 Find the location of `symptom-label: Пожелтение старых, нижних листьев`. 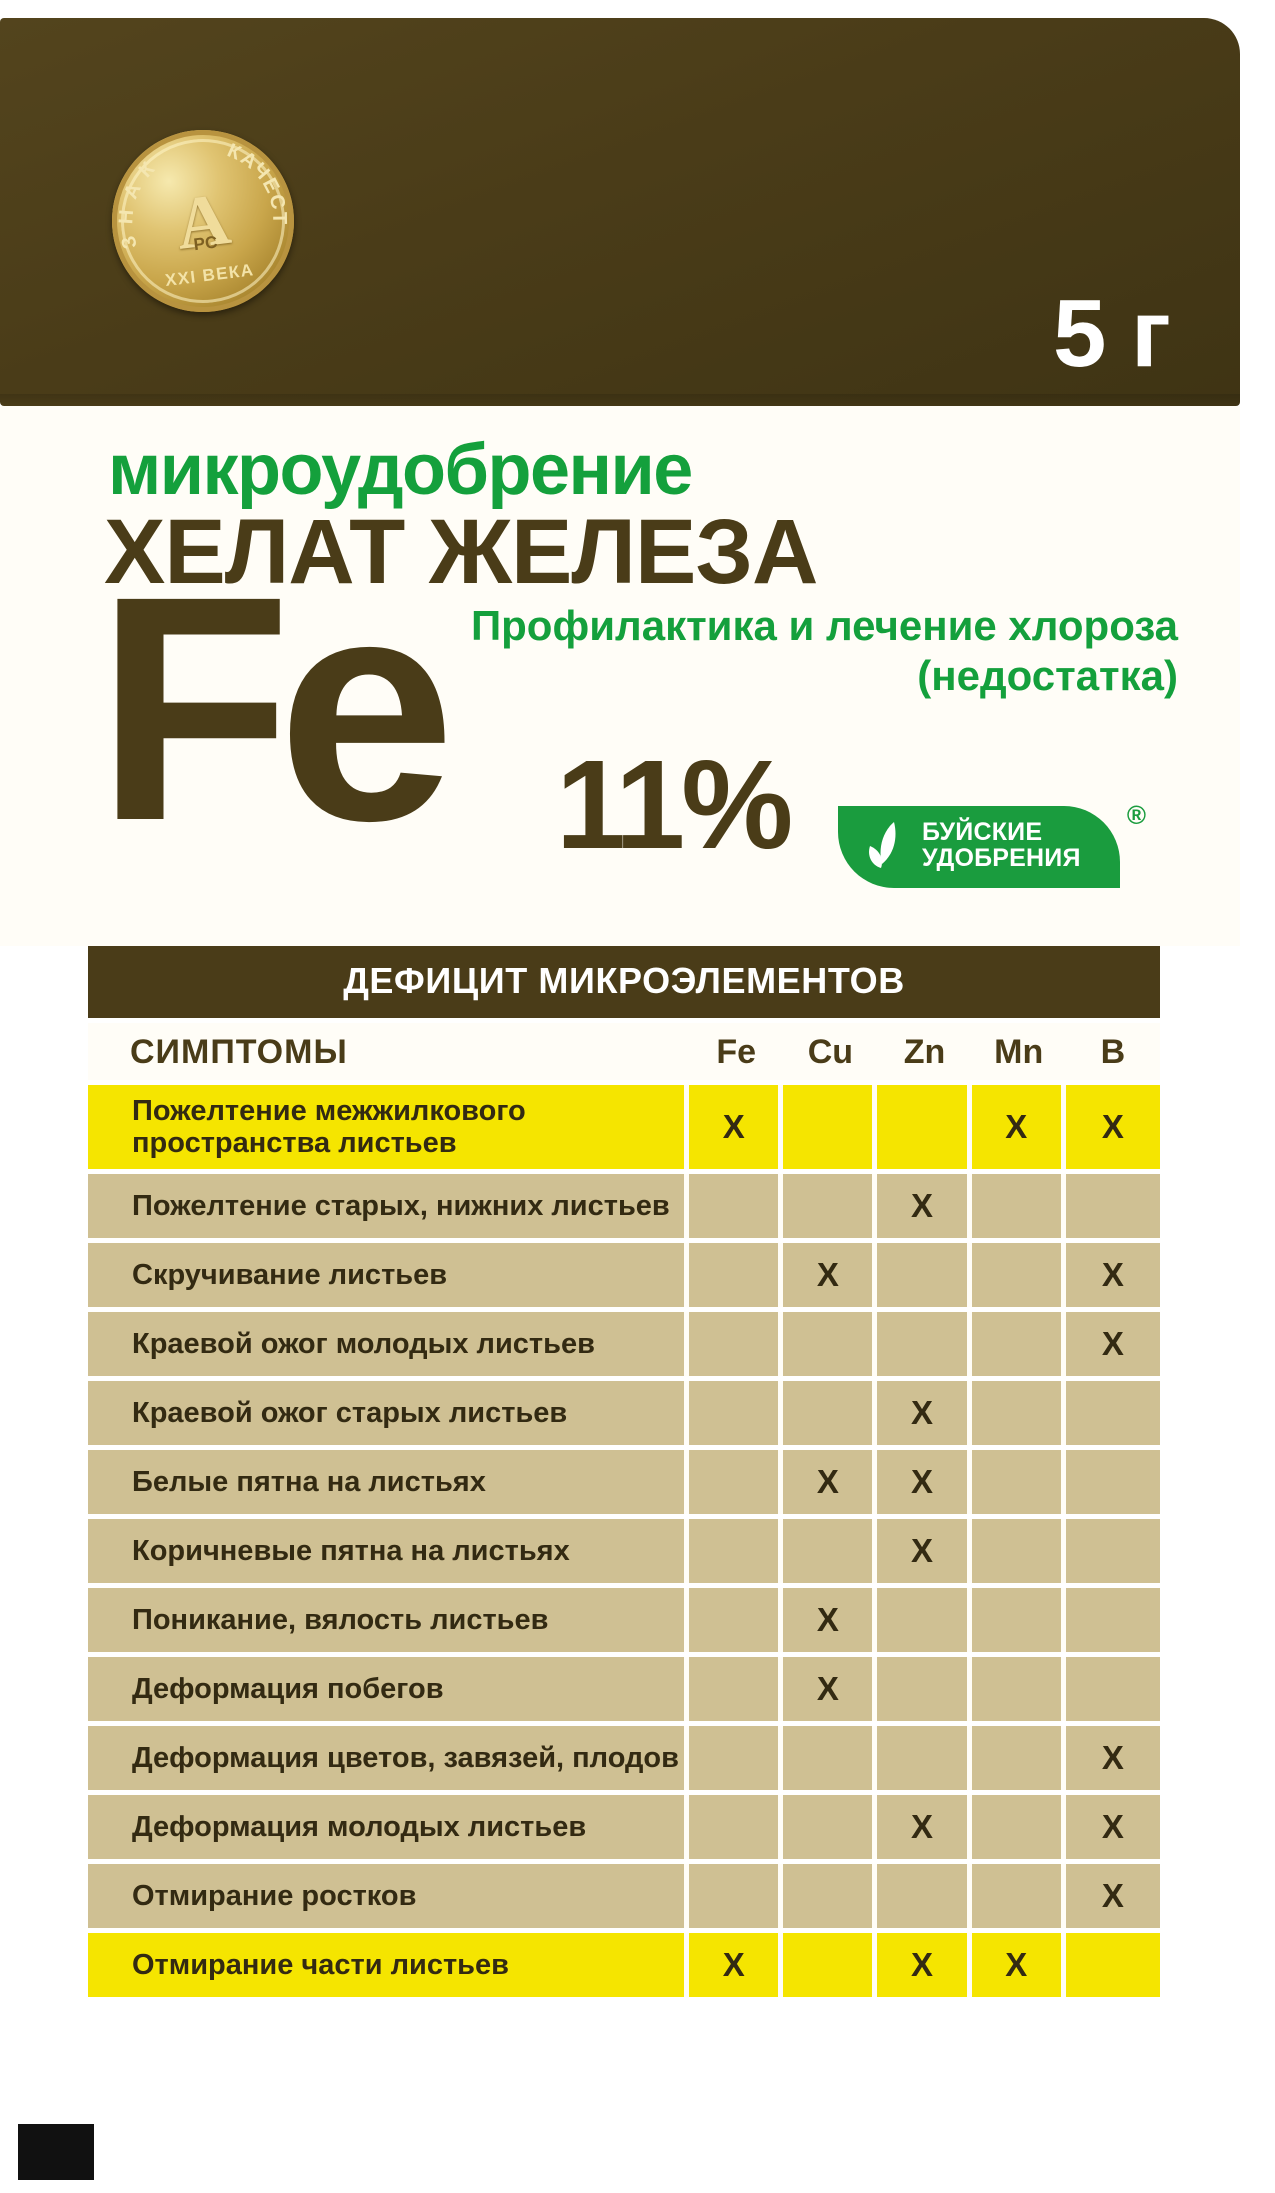

symptom-label: Пожелтение старых, нижних листьев is located at coordinates (389, 1206).